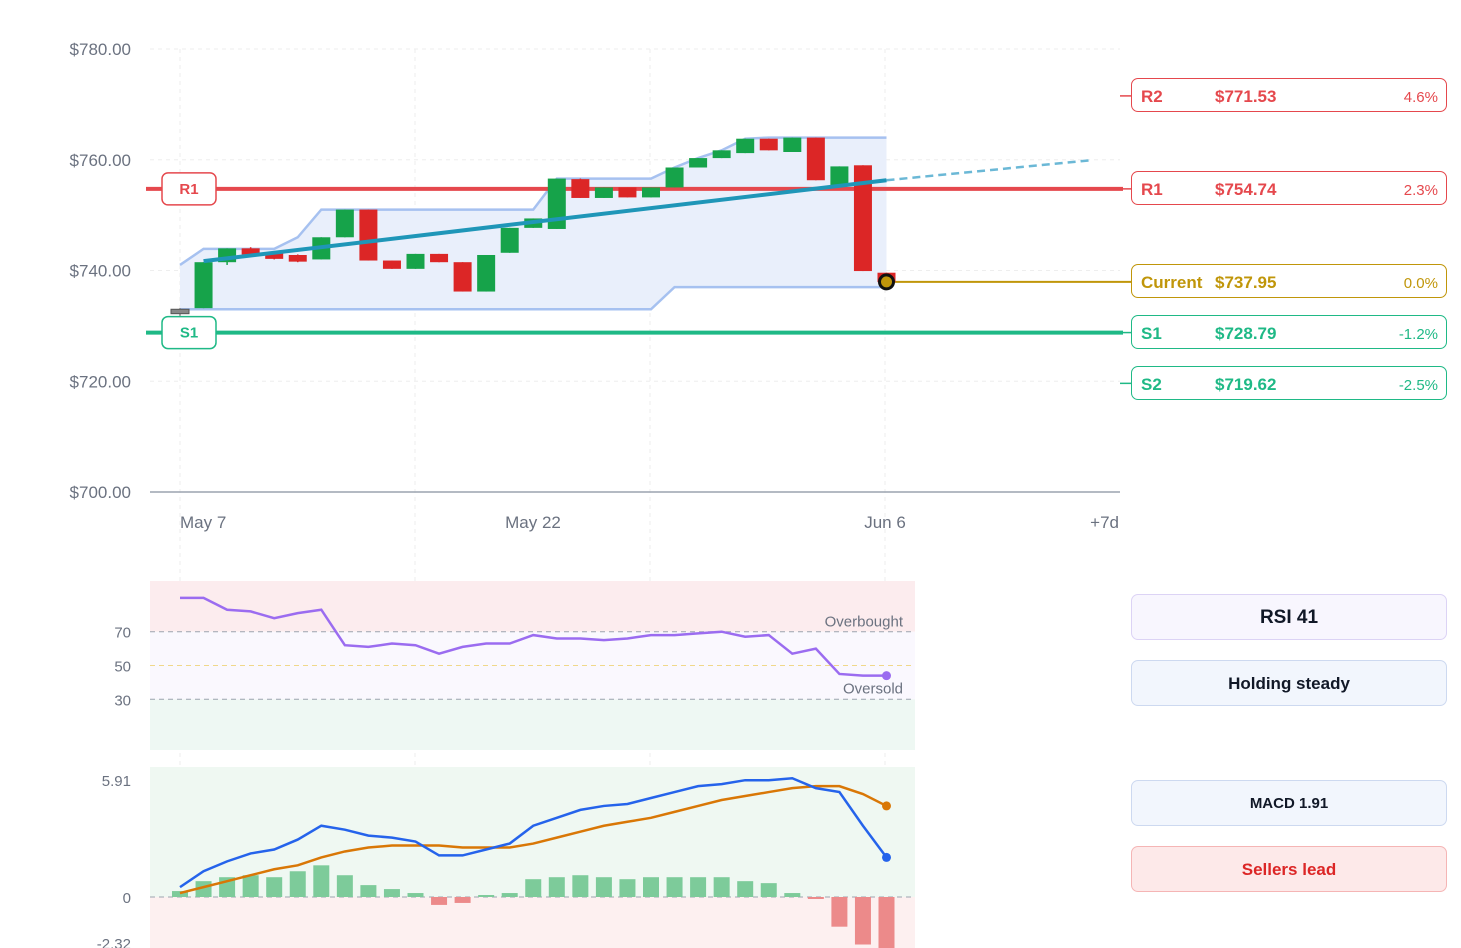 Image resolution: width=1461 pixels, height=948 pixels. Describe the element at coordinates (1418, 385) in the screenshot. I see `level-percent: -2.5%` at that location.